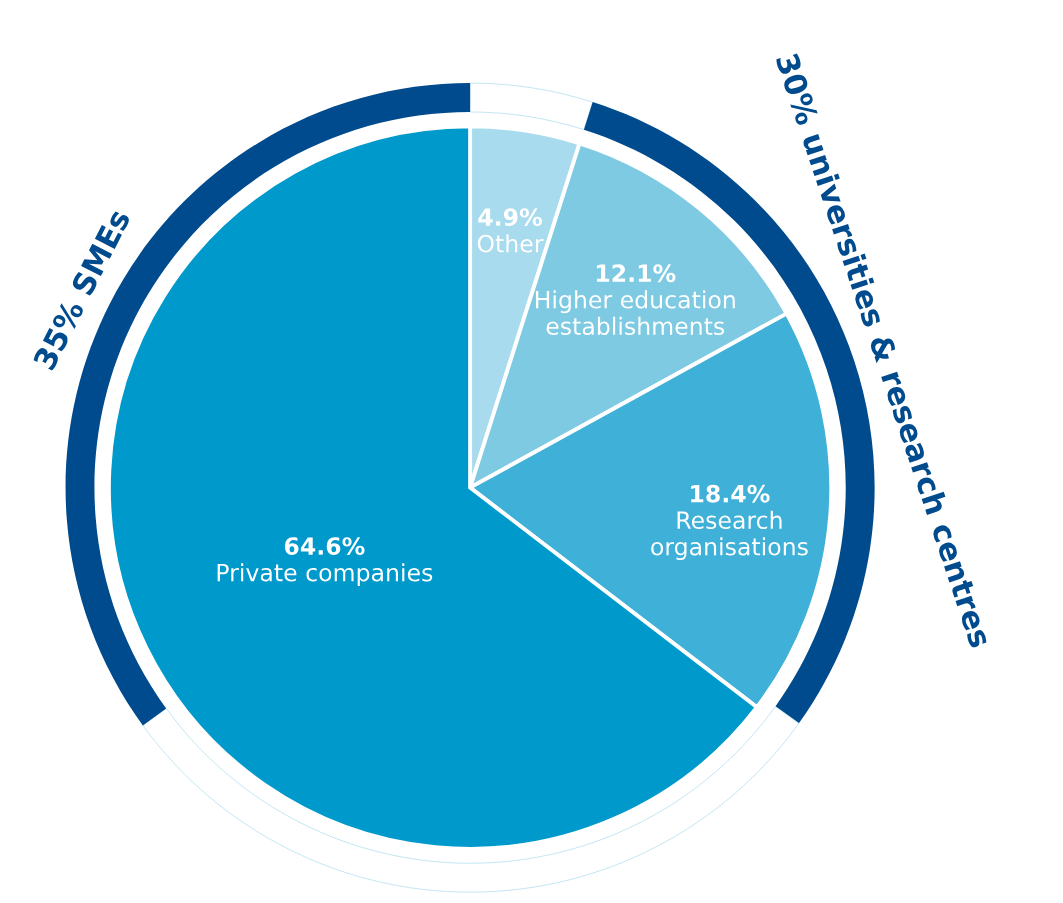 This screenshot has height=903, width=1063. Describe the element at coordinates (325, 575) in the screenshot. I see `slice-label: Private companies` at that location.